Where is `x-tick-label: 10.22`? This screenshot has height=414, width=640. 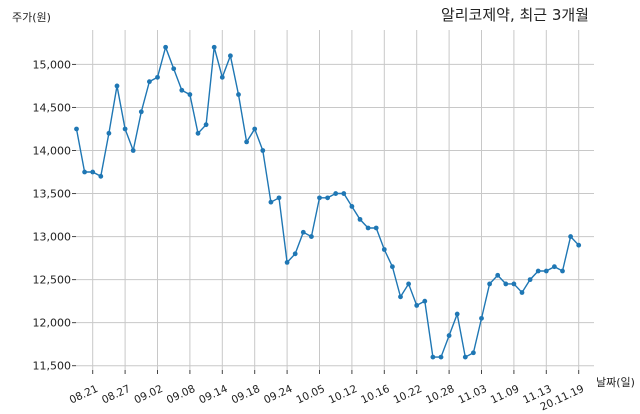 x-tick-label: 10.22 is located at coordinates (408, 395).